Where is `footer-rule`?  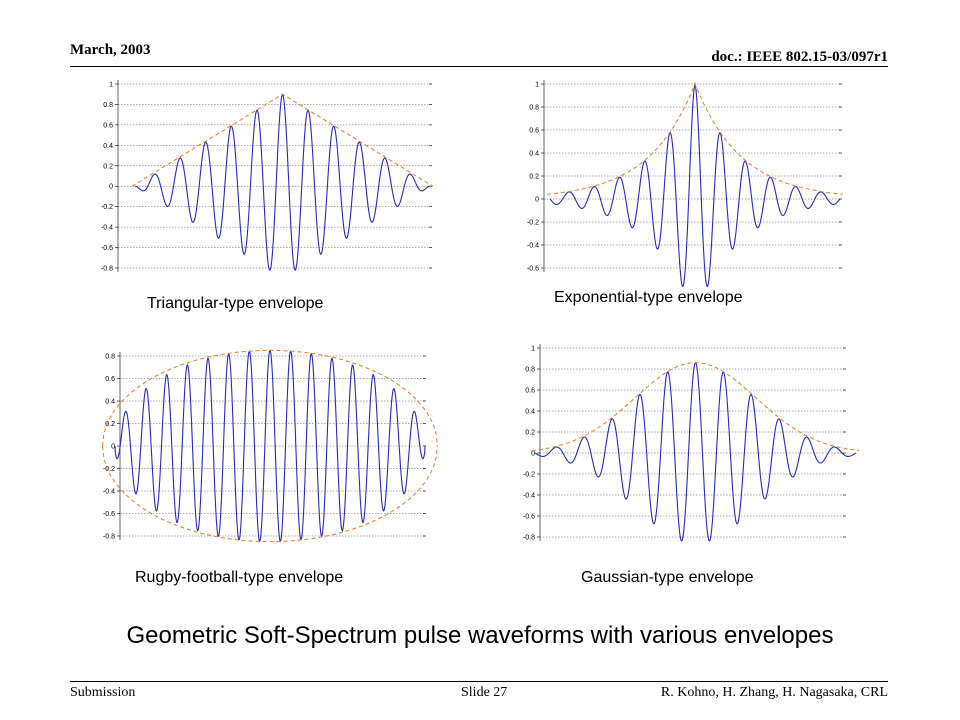
footer-rule is located at coordinates (479, 681).